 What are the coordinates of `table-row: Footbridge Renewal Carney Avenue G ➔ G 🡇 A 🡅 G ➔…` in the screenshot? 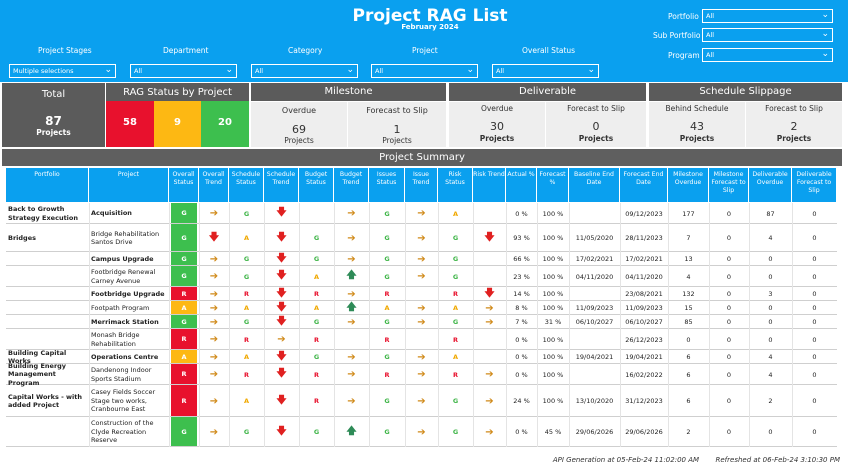 It's located at (421, 276).